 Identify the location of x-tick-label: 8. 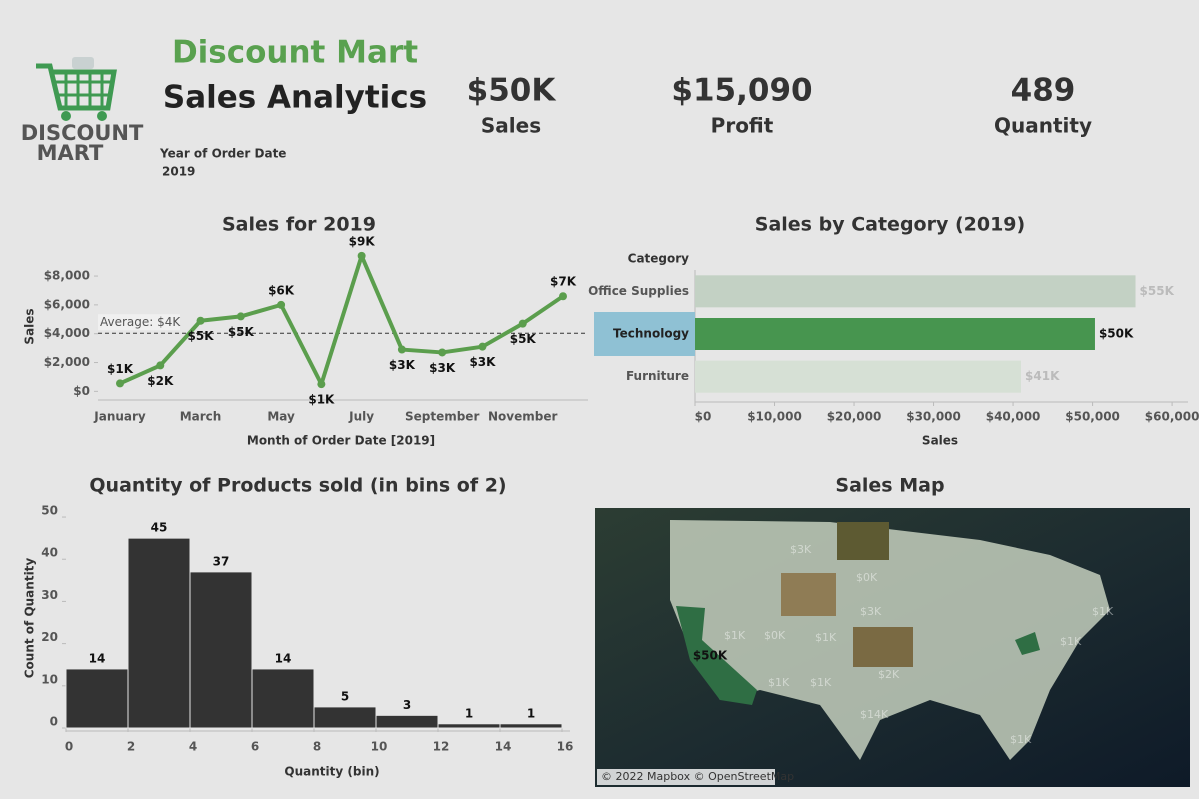
(317, 747).